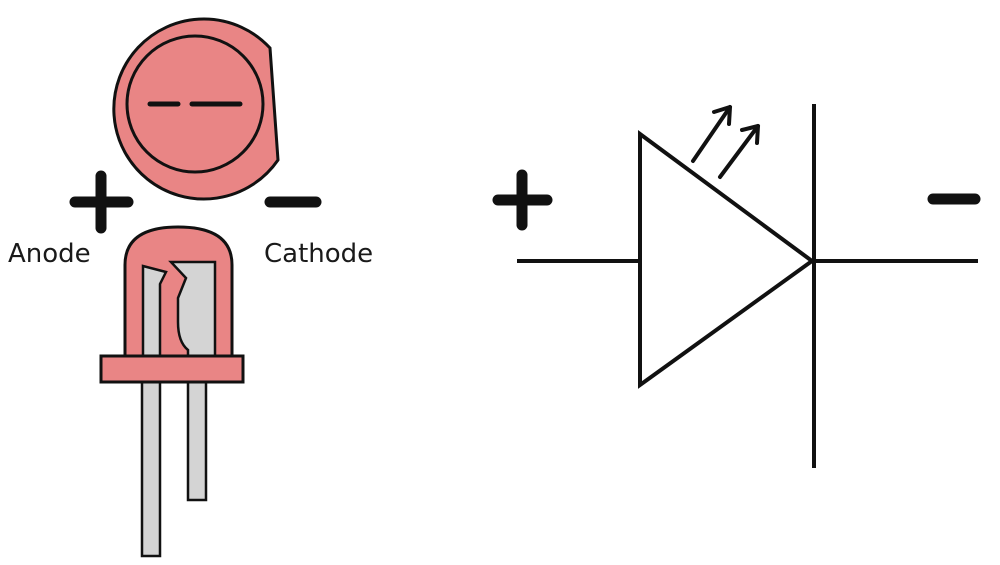 The height and width of the screenshot is (565, 1000). I want to click on anode-label: Anode, so click(49, 254).